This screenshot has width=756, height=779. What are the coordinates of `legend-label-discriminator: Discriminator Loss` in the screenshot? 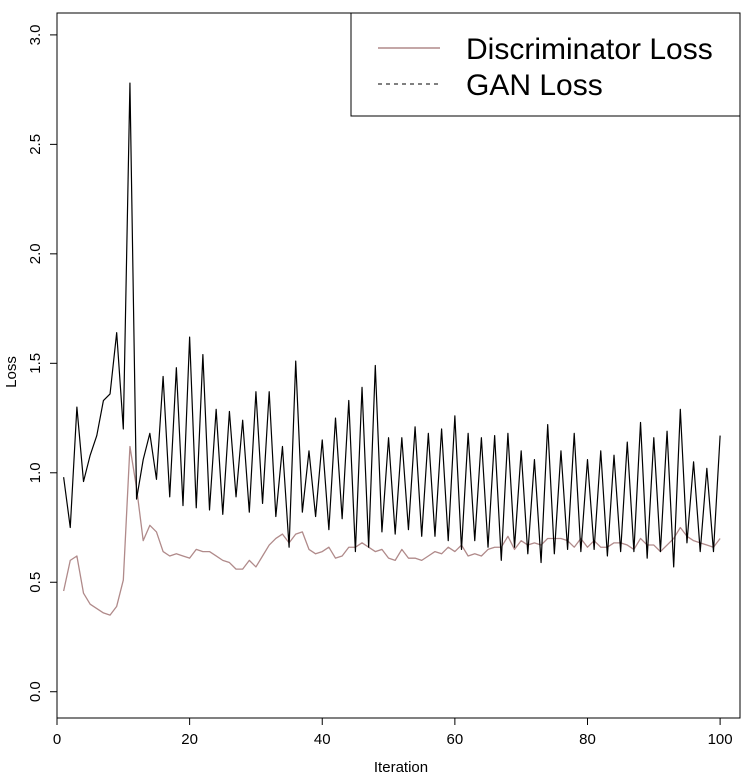 It's located at (589, 49).